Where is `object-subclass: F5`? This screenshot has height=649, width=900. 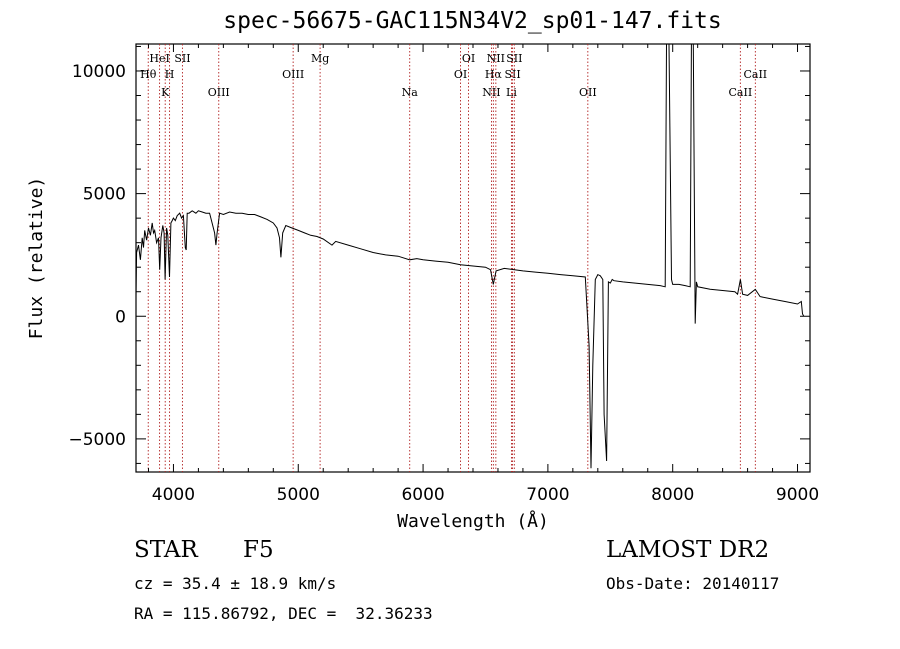 object-subclass: F5 is located at coordinates (258, 550).